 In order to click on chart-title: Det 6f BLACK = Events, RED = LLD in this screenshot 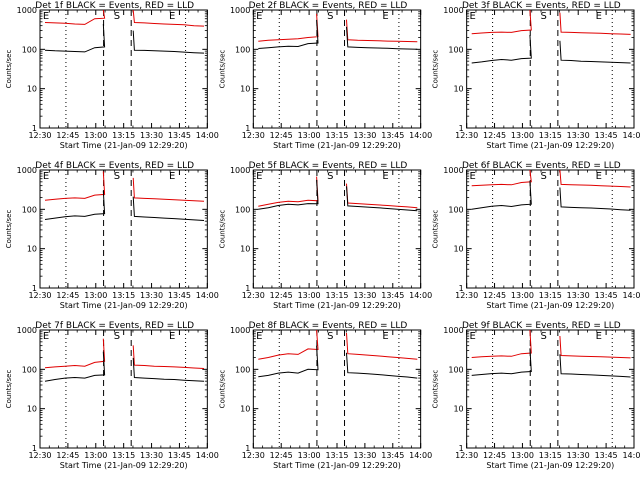, I will do `click(541, 166)`.